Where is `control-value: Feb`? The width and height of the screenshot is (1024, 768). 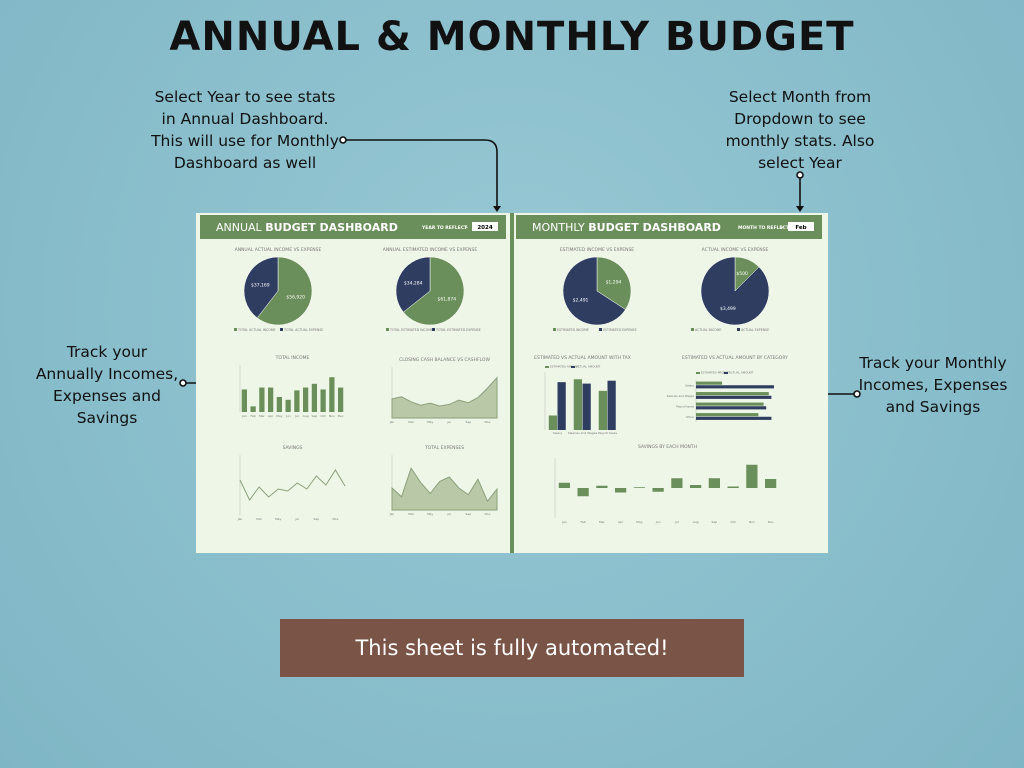 control-value: Feb is located at coordinates (800, 228).